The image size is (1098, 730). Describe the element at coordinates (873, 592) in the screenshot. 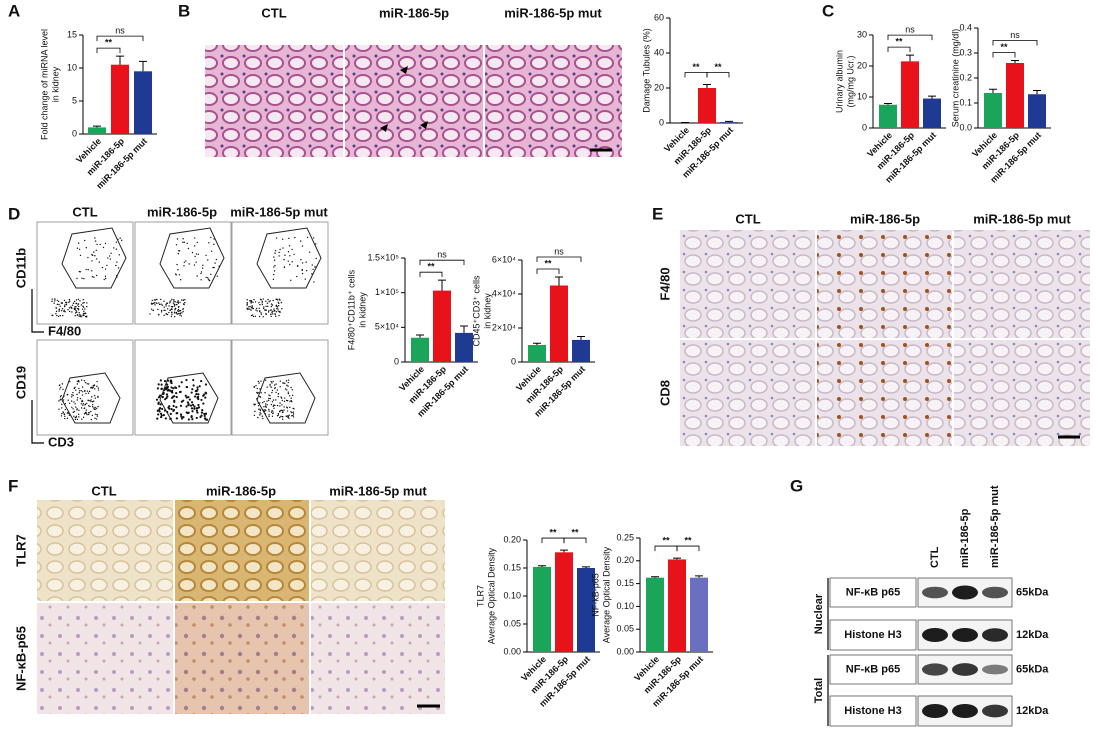

I see `blot-label: NF-κB p65` at that location.